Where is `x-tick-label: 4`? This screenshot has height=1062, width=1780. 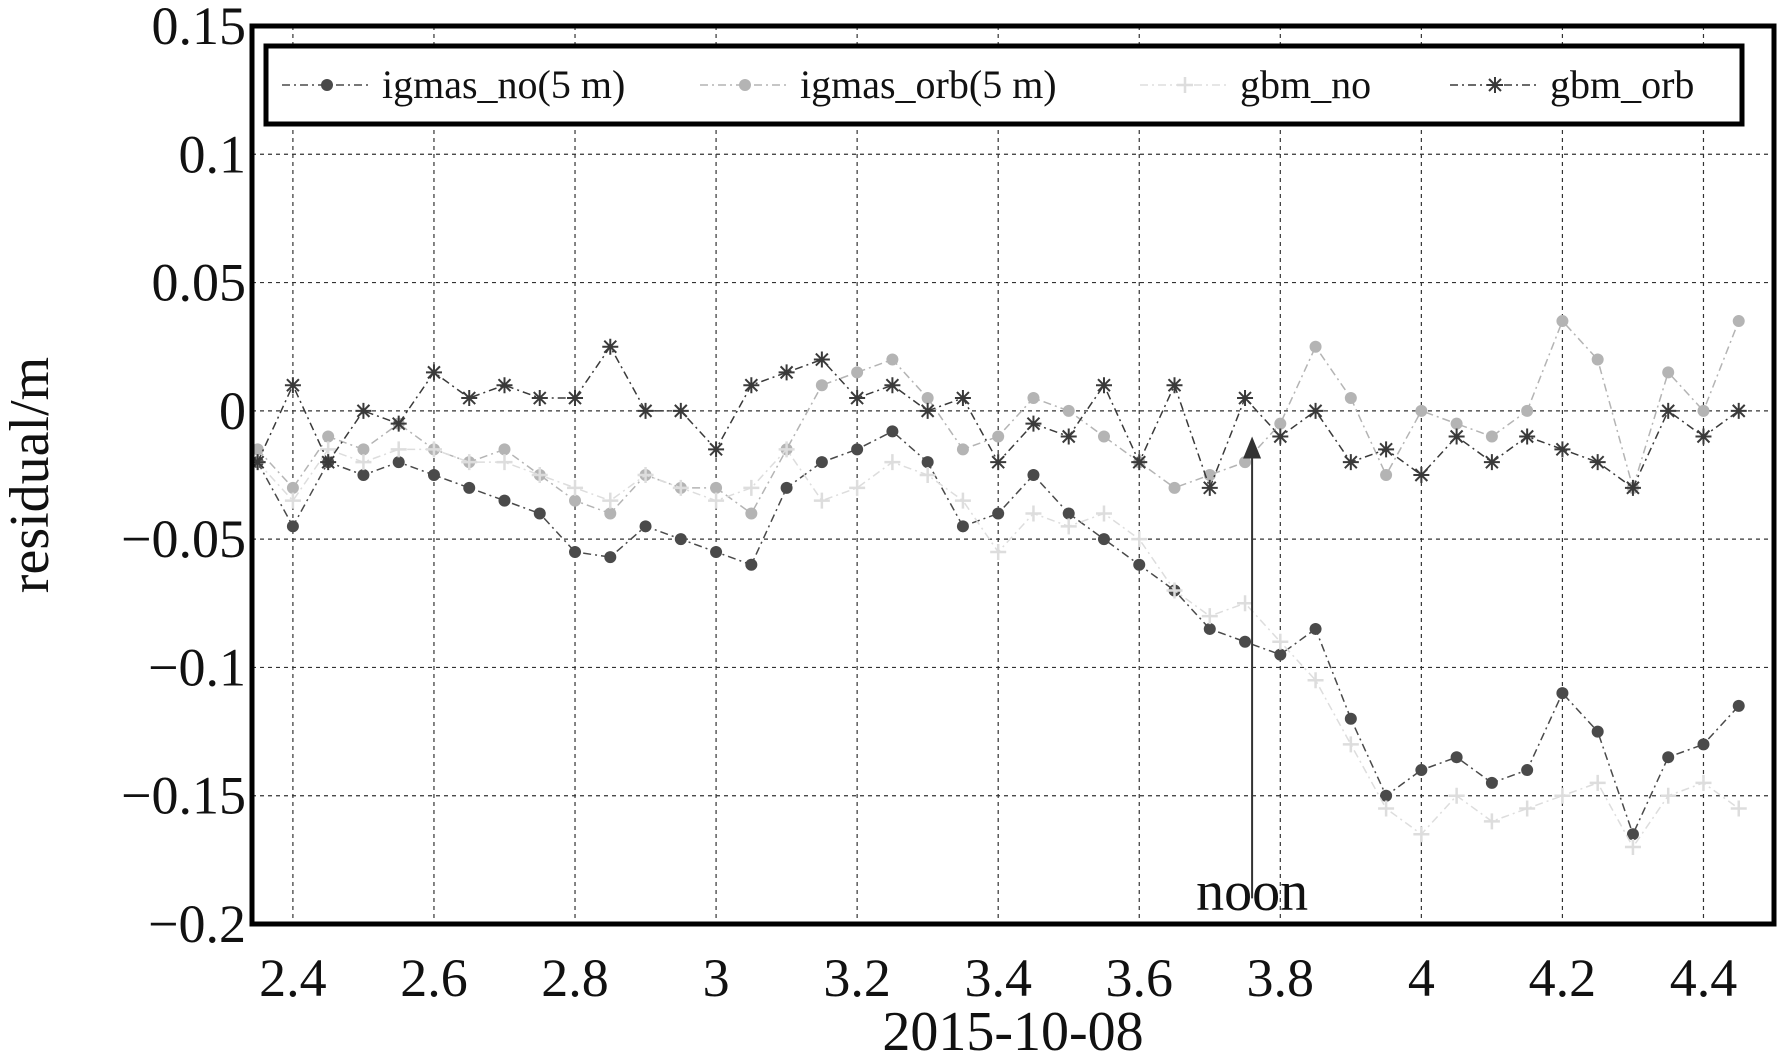
x-tick-label: 4 is located at coordinates (1421, 978).